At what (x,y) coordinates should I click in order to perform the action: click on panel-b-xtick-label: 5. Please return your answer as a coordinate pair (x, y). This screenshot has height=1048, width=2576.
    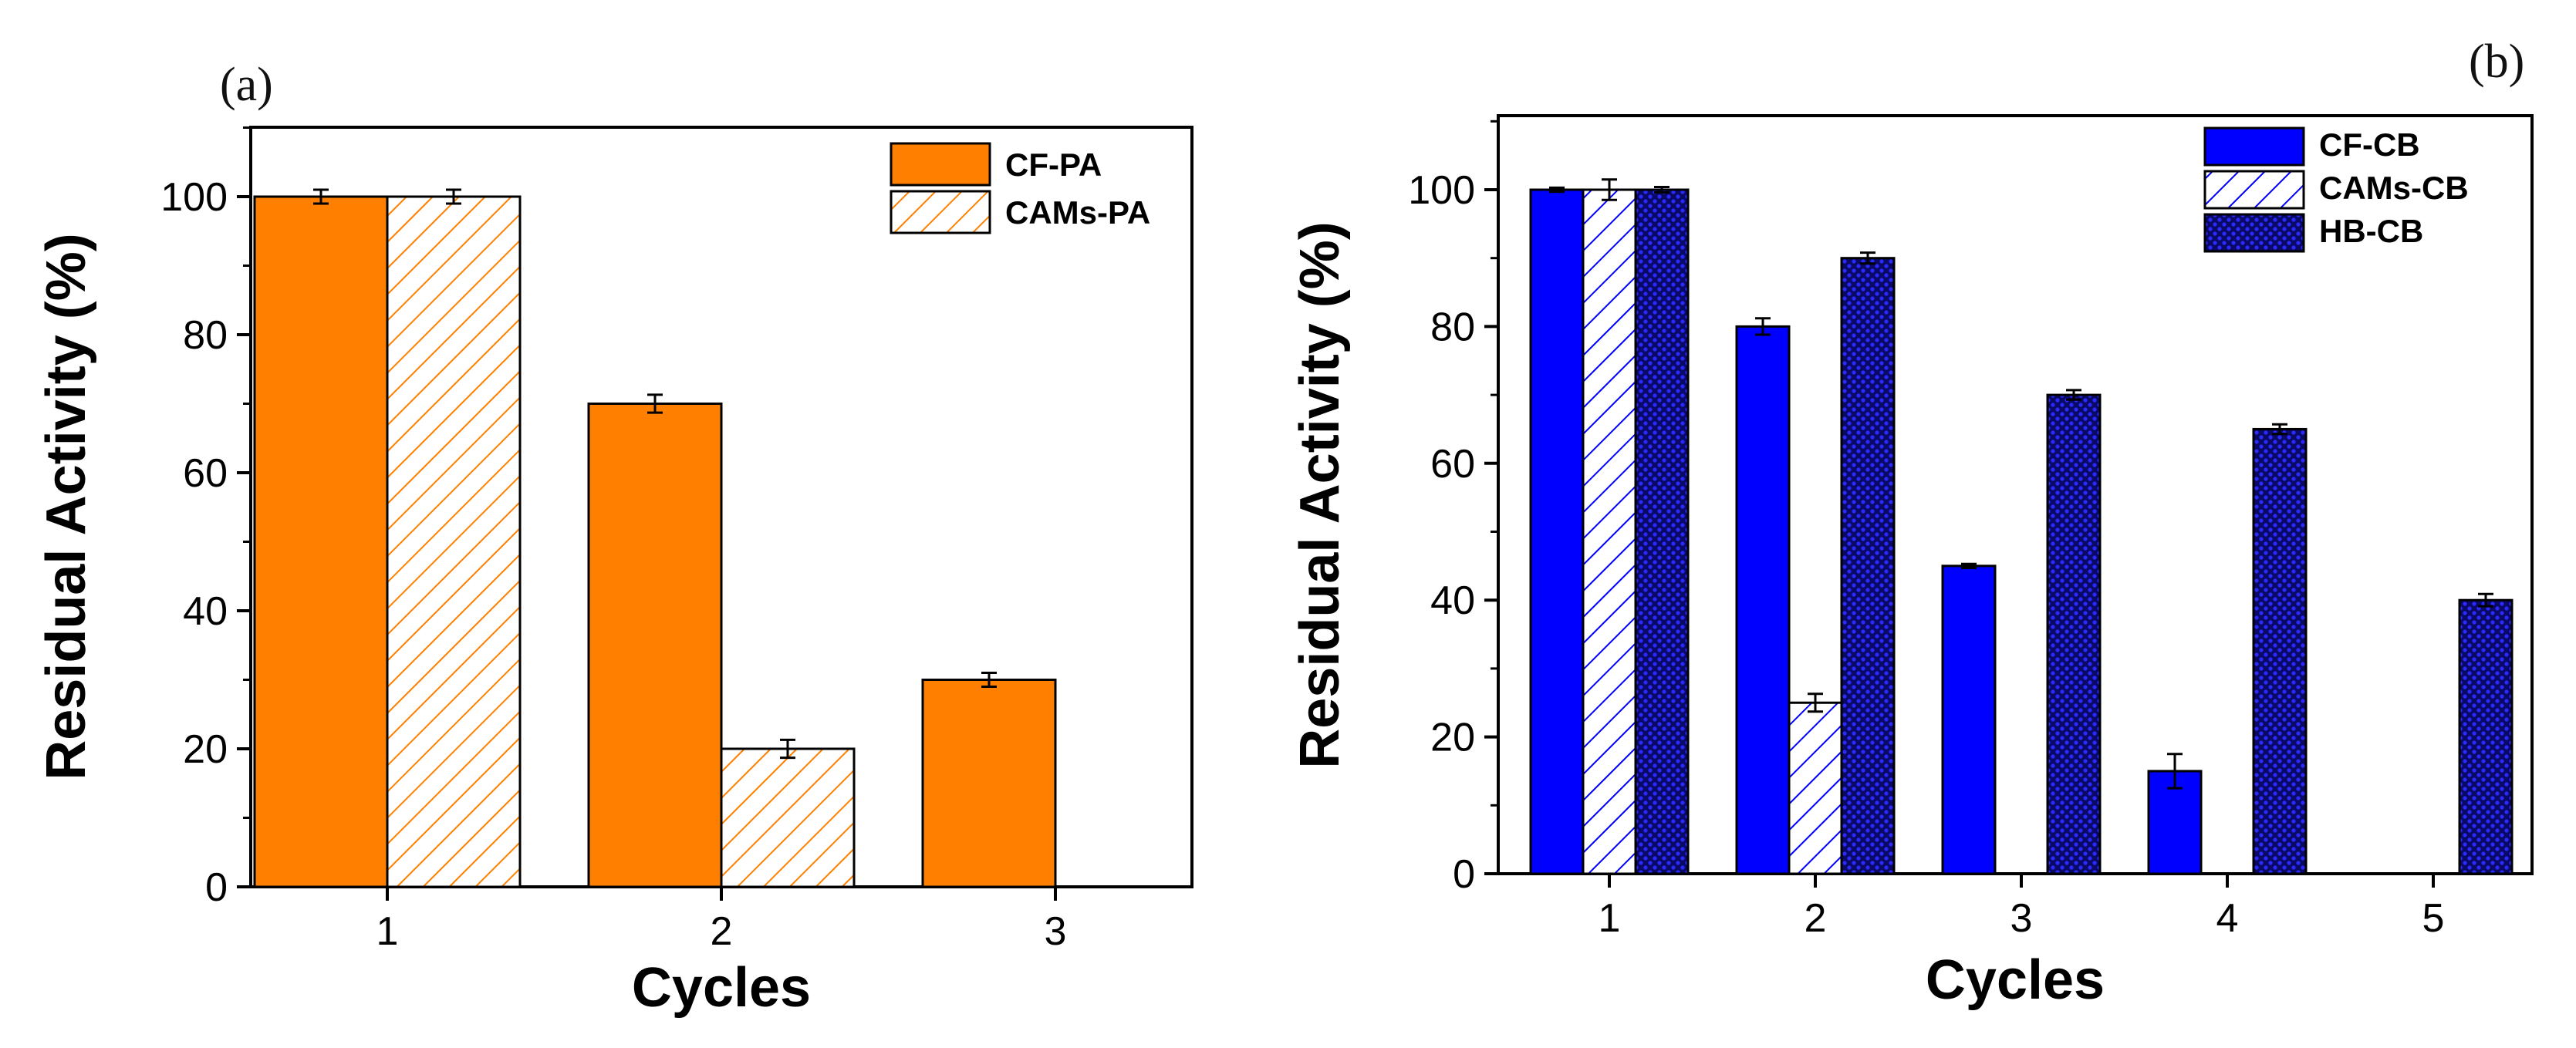
    Looking at the image, I should click on (2433, 918).